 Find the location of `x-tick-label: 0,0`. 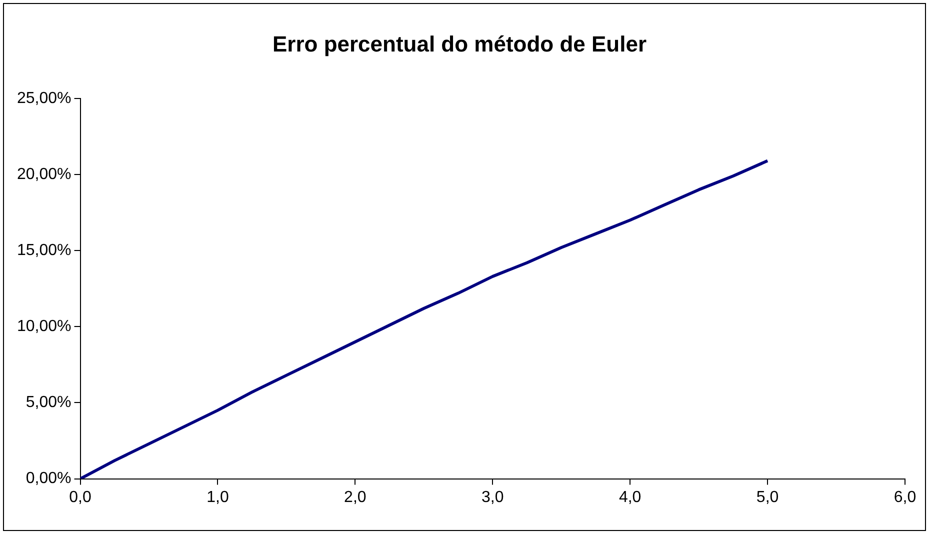

x-tick-label: 0,0 is located at coordinates (80, 497).